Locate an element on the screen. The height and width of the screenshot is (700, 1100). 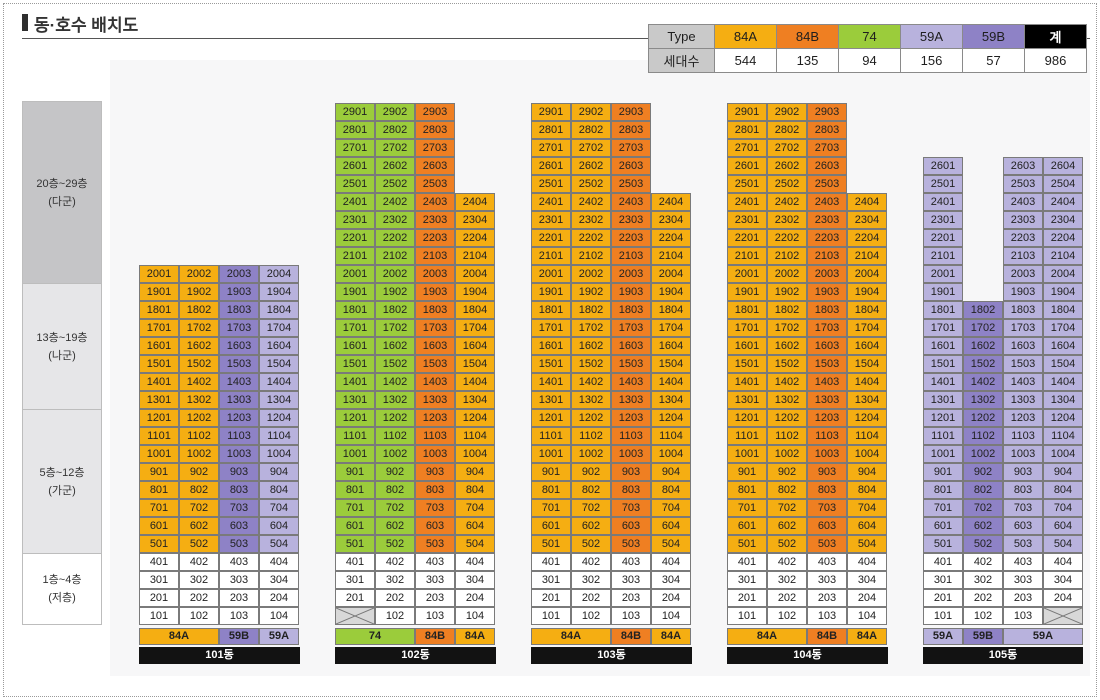
legend-type-row: Type 84A 84B 74 59A 59B 계 is located at coordinates (867, 36).